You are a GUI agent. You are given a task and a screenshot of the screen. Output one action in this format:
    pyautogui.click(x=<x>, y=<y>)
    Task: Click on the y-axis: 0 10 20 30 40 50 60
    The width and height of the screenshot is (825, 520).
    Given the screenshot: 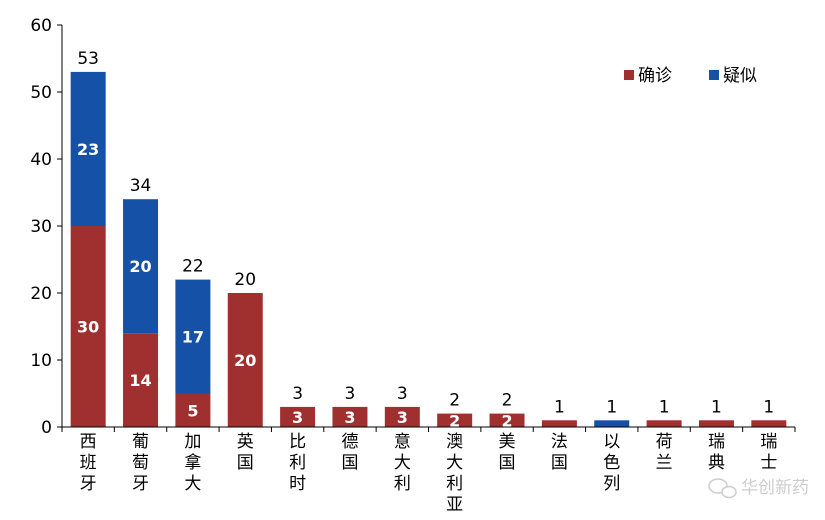 What is the action you would take?
    pyautogui.click(x=46, y=227)
    